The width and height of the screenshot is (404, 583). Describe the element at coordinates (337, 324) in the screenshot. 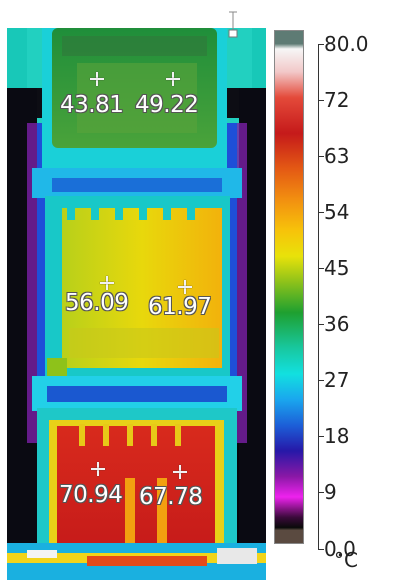

I see `scale-tick-label: 36` at that location.